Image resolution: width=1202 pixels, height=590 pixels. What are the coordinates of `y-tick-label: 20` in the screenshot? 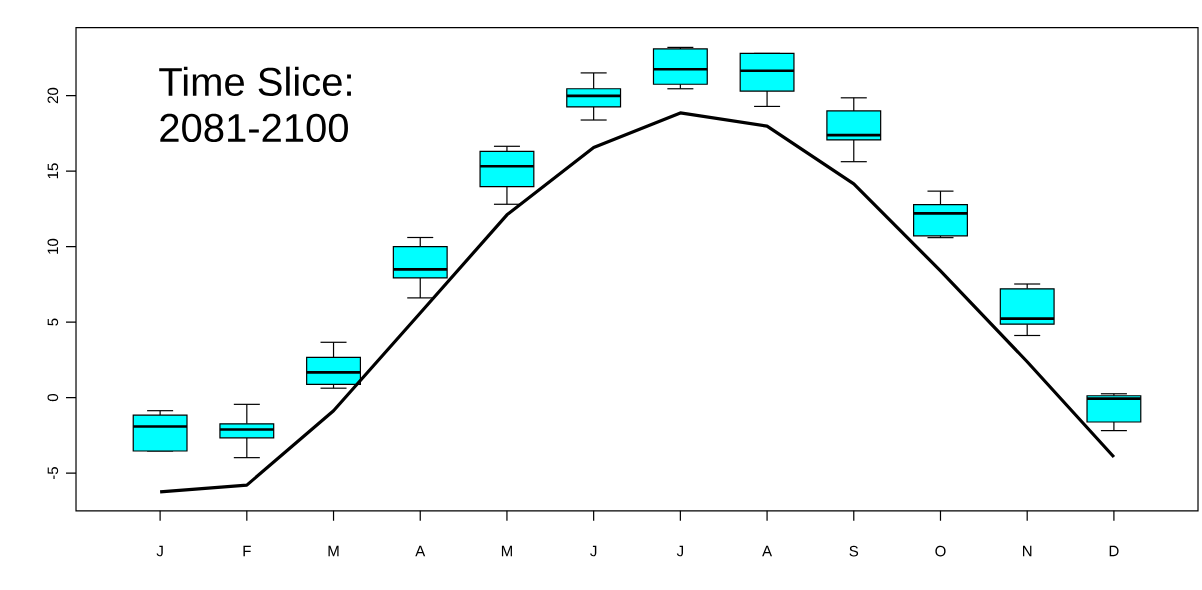 It's located at (53, 95).